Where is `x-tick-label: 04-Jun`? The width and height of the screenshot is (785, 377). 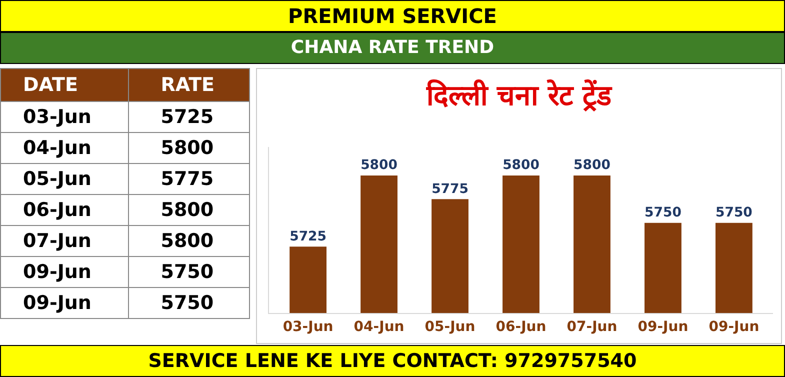
x-tick-label: 04-Jun is located at coordinates (379, 326).